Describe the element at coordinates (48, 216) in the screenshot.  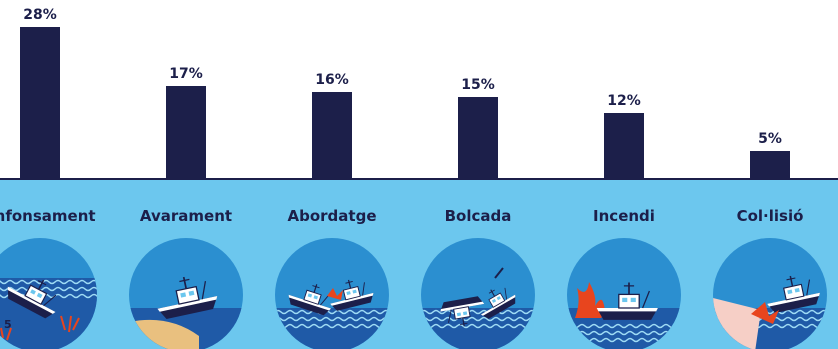
I see `category-label-enfonsament: Enfonsament` at that location.